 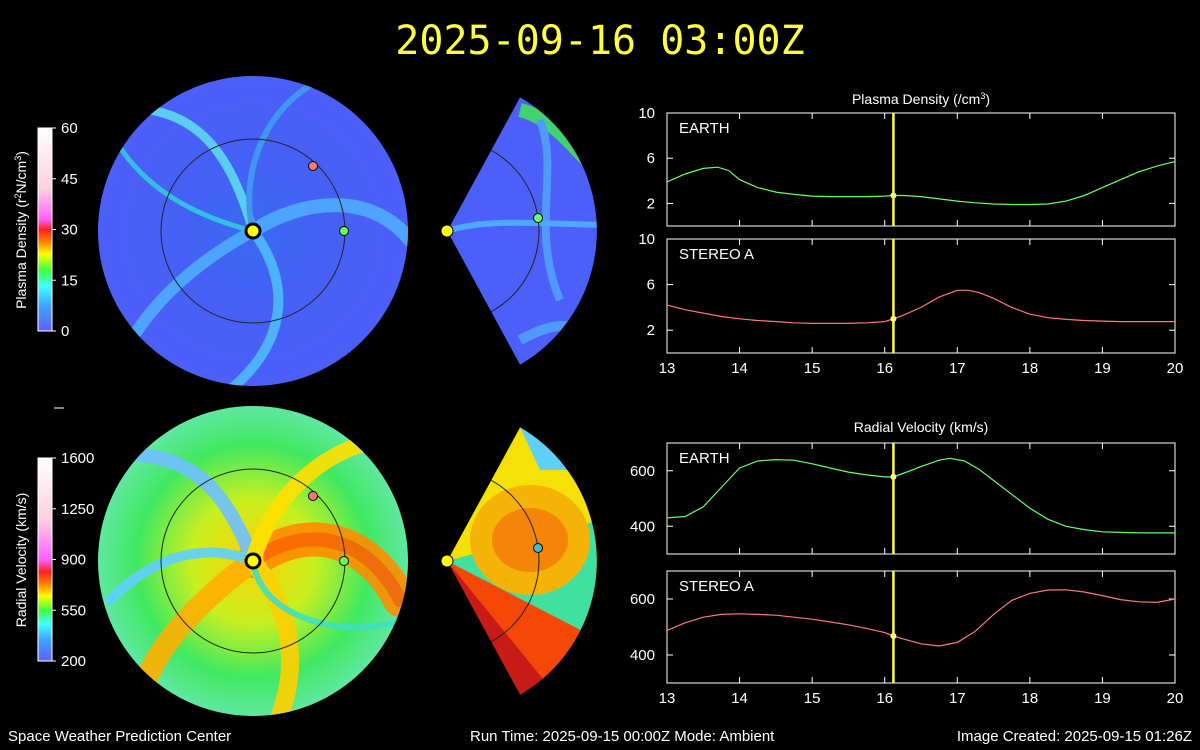 What do you see at coordinates (21, 560) in the screenshot?
I see `velocity-colorbar-label: Radial Velocity (km/s)` at bounding box center [21, 560].